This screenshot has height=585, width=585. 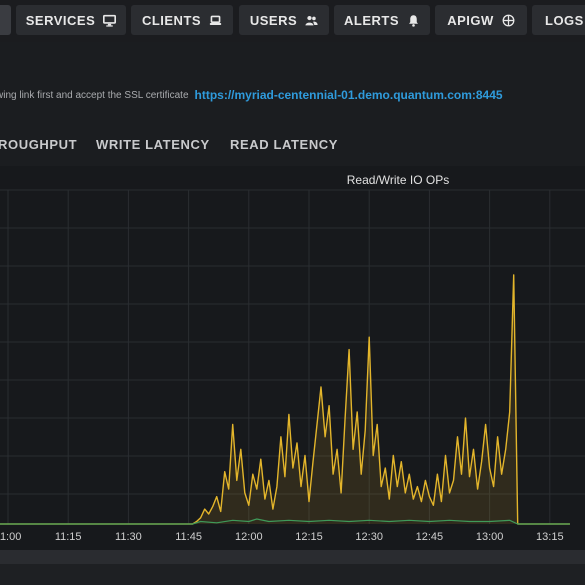 I want to click on x-tick-label: 11:30, so click(x=128, y=537).